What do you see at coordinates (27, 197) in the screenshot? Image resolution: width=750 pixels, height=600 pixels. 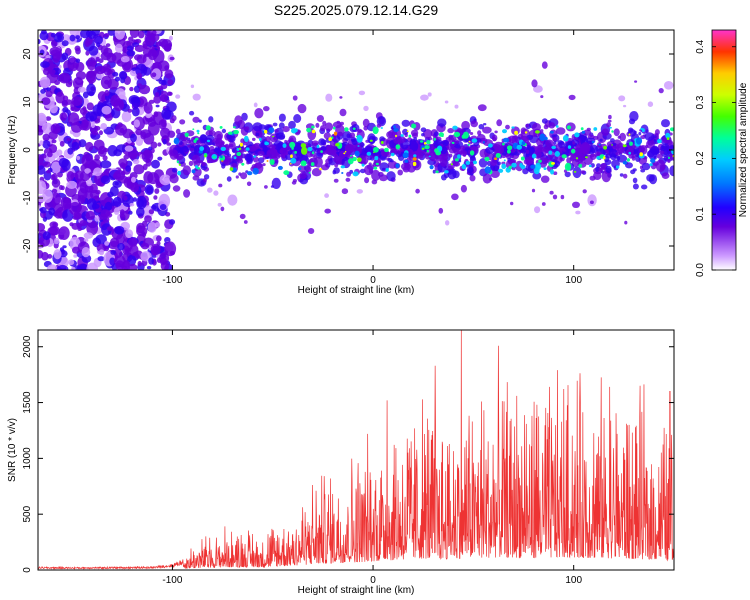 I see `y-tick-label: -10` at bounding box center [27, 197].